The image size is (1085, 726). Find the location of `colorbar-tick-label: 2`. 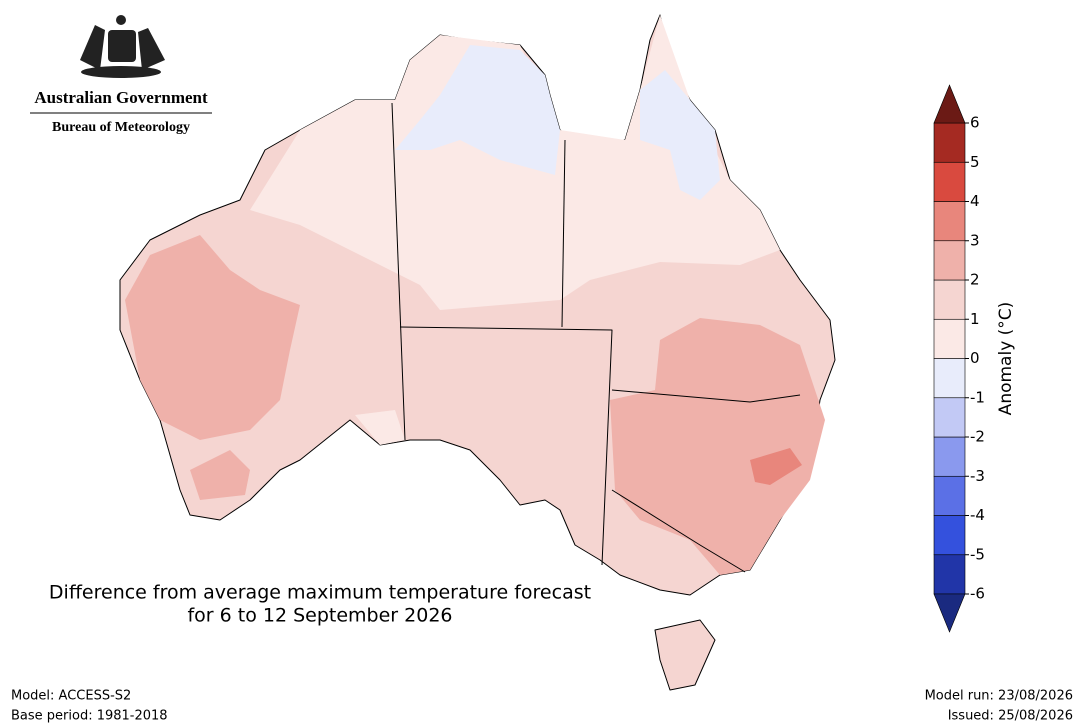

colorbar-tick-label: 2 is located at coordinates (975, 280).